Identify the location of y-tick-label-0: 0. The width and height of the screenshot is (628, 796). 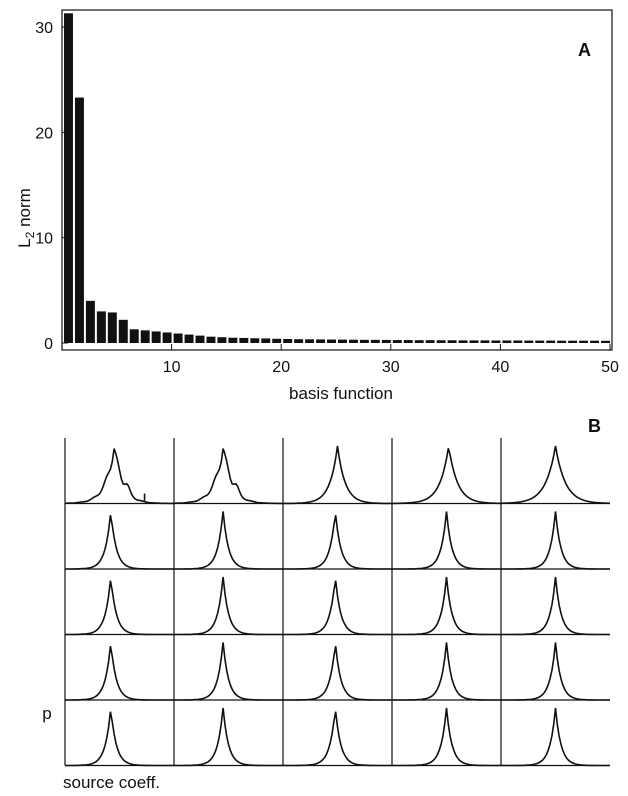
(48, 344).